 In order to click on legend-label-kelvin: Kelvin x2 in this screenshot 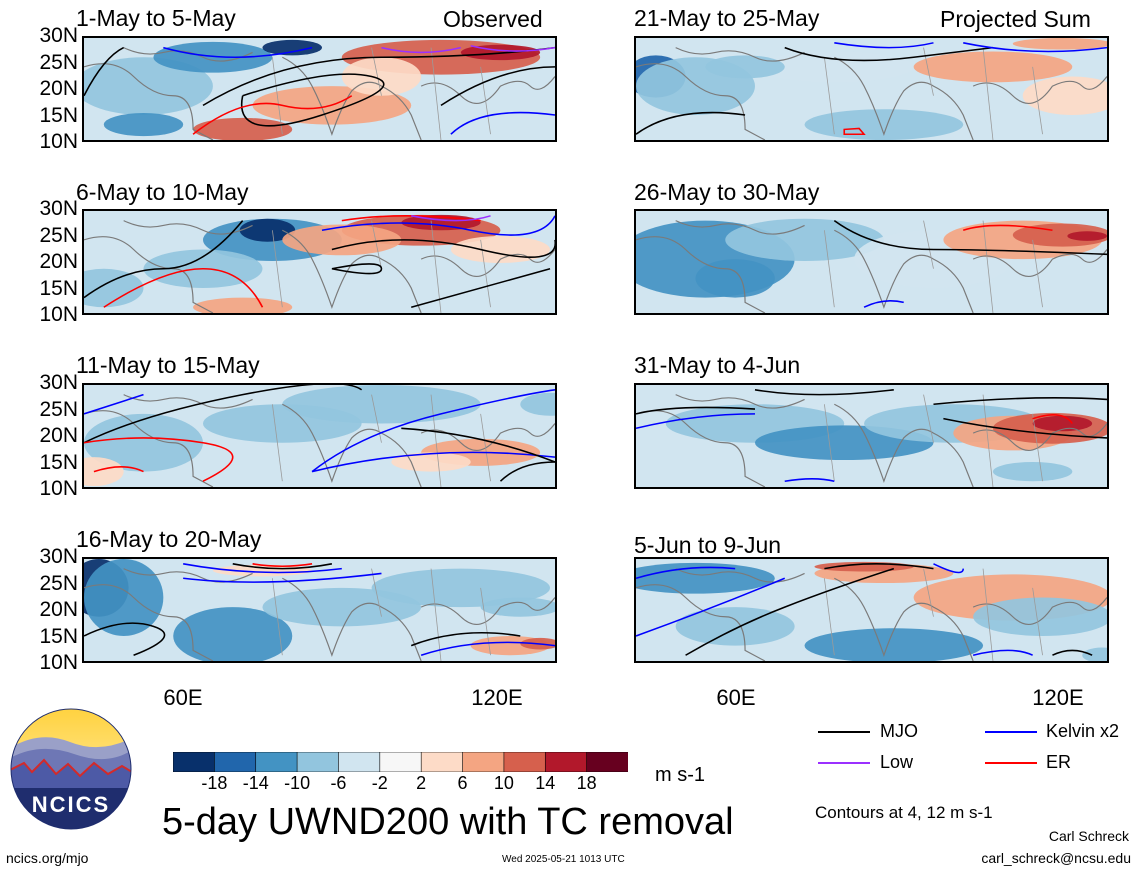, I will do `click(1083, 731)`.